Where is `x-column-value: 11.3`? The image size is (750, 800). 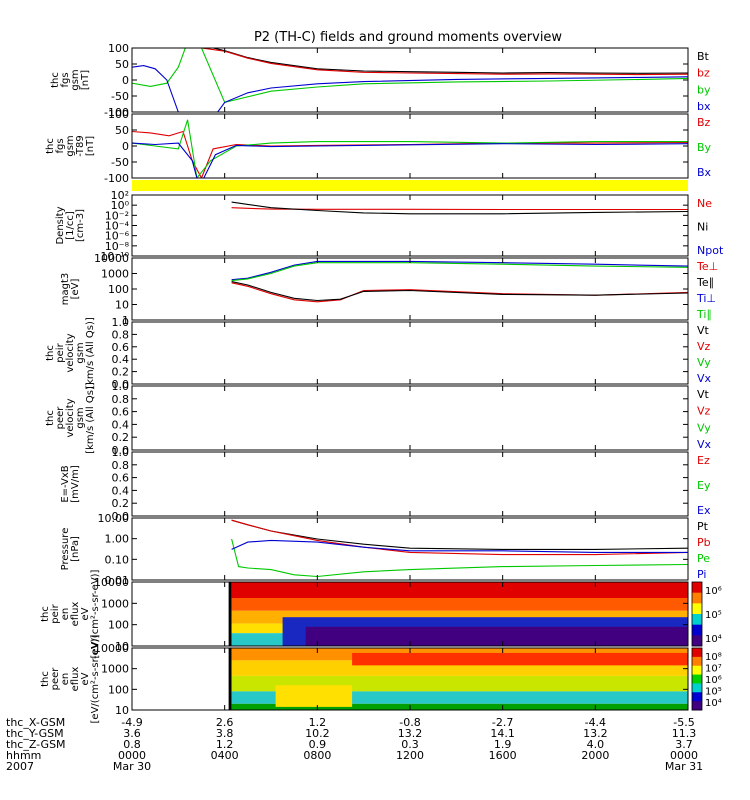 x-column-value: 11.3 is located at coordinates (684, 733).